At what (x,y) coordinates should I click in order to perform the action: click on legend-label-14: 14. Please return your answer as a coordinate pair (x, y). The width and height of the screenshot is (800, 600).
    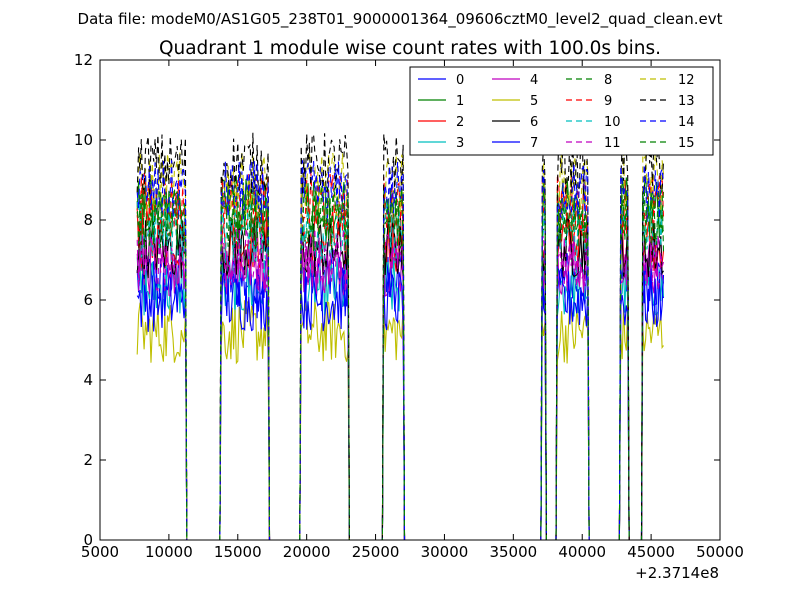
    Looking at the image, I should click on (686, 122).